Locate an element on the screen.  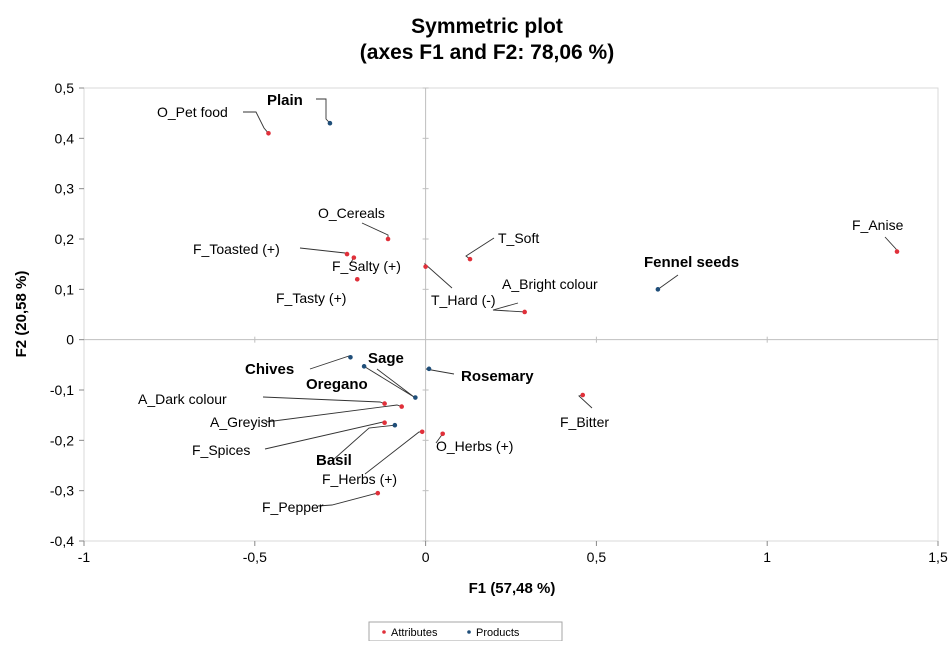
y-tick-label: 0,2 is located at coordinates (65, 239).